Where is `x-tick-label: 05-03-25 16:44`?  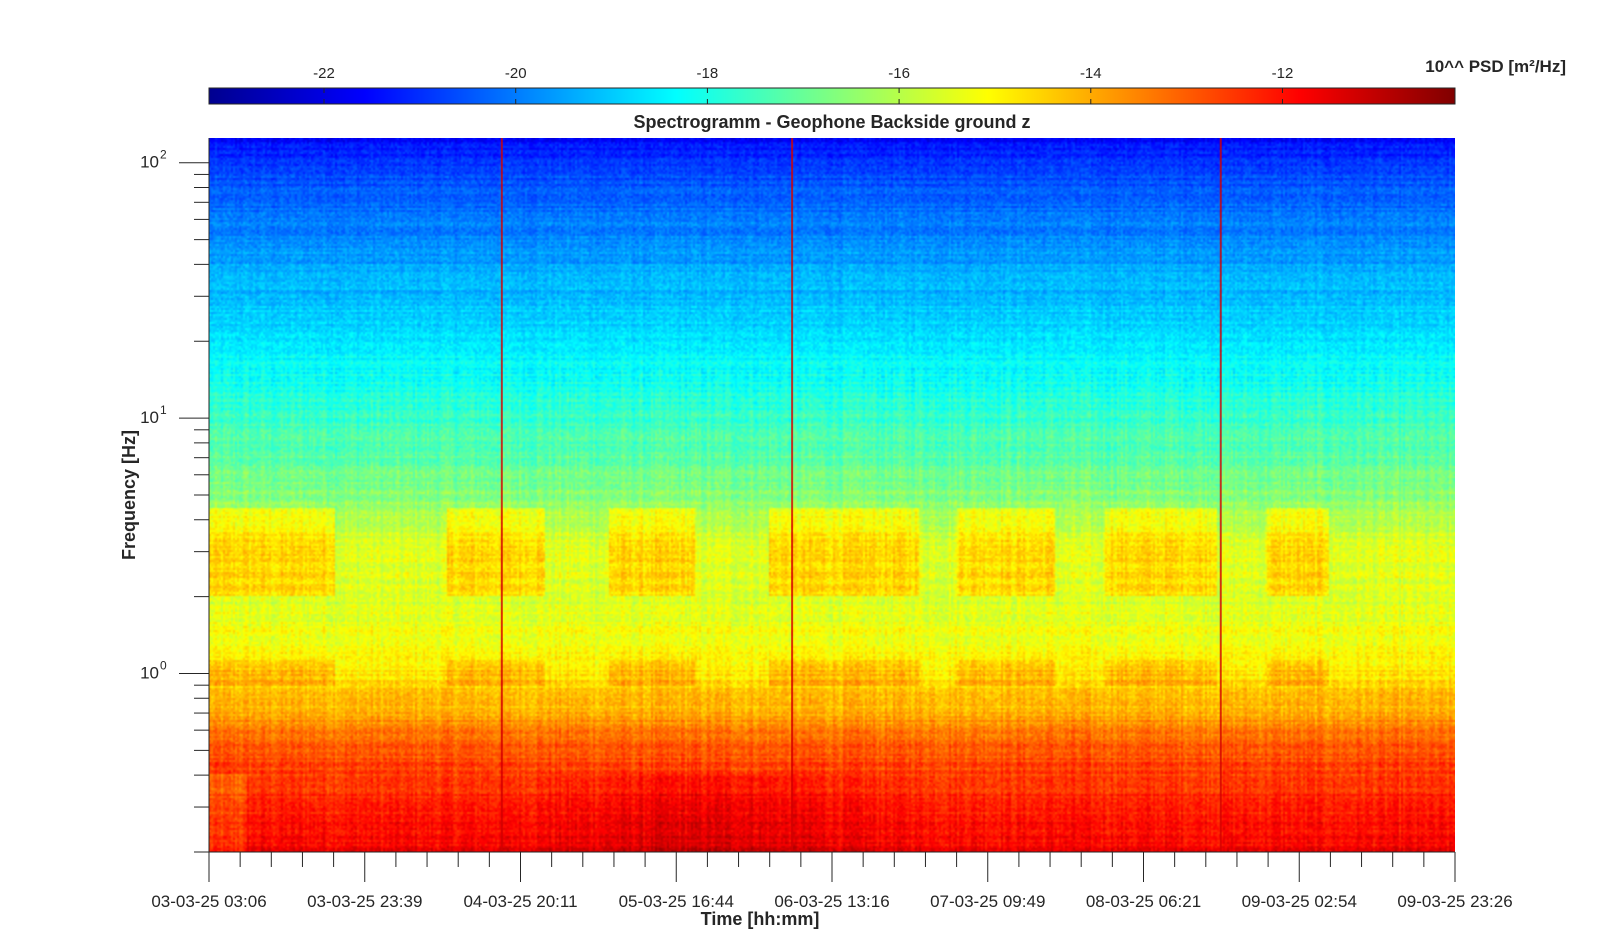 x-tick-label: 05-03-25 16:44 is located at coordinates (676, 901).